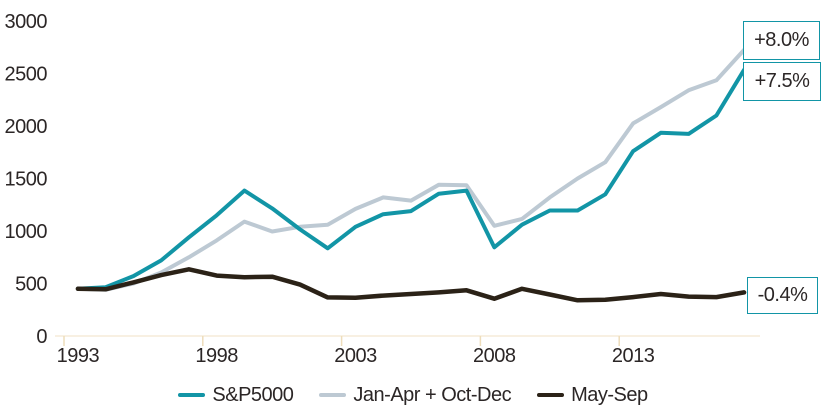 Image resolution: width=826 pixels, height=420 pixels. What do you see at coordinates (26, 127) in the screenshot?
I see `y-axis-label: 2000` at bounding box center [26, 127].